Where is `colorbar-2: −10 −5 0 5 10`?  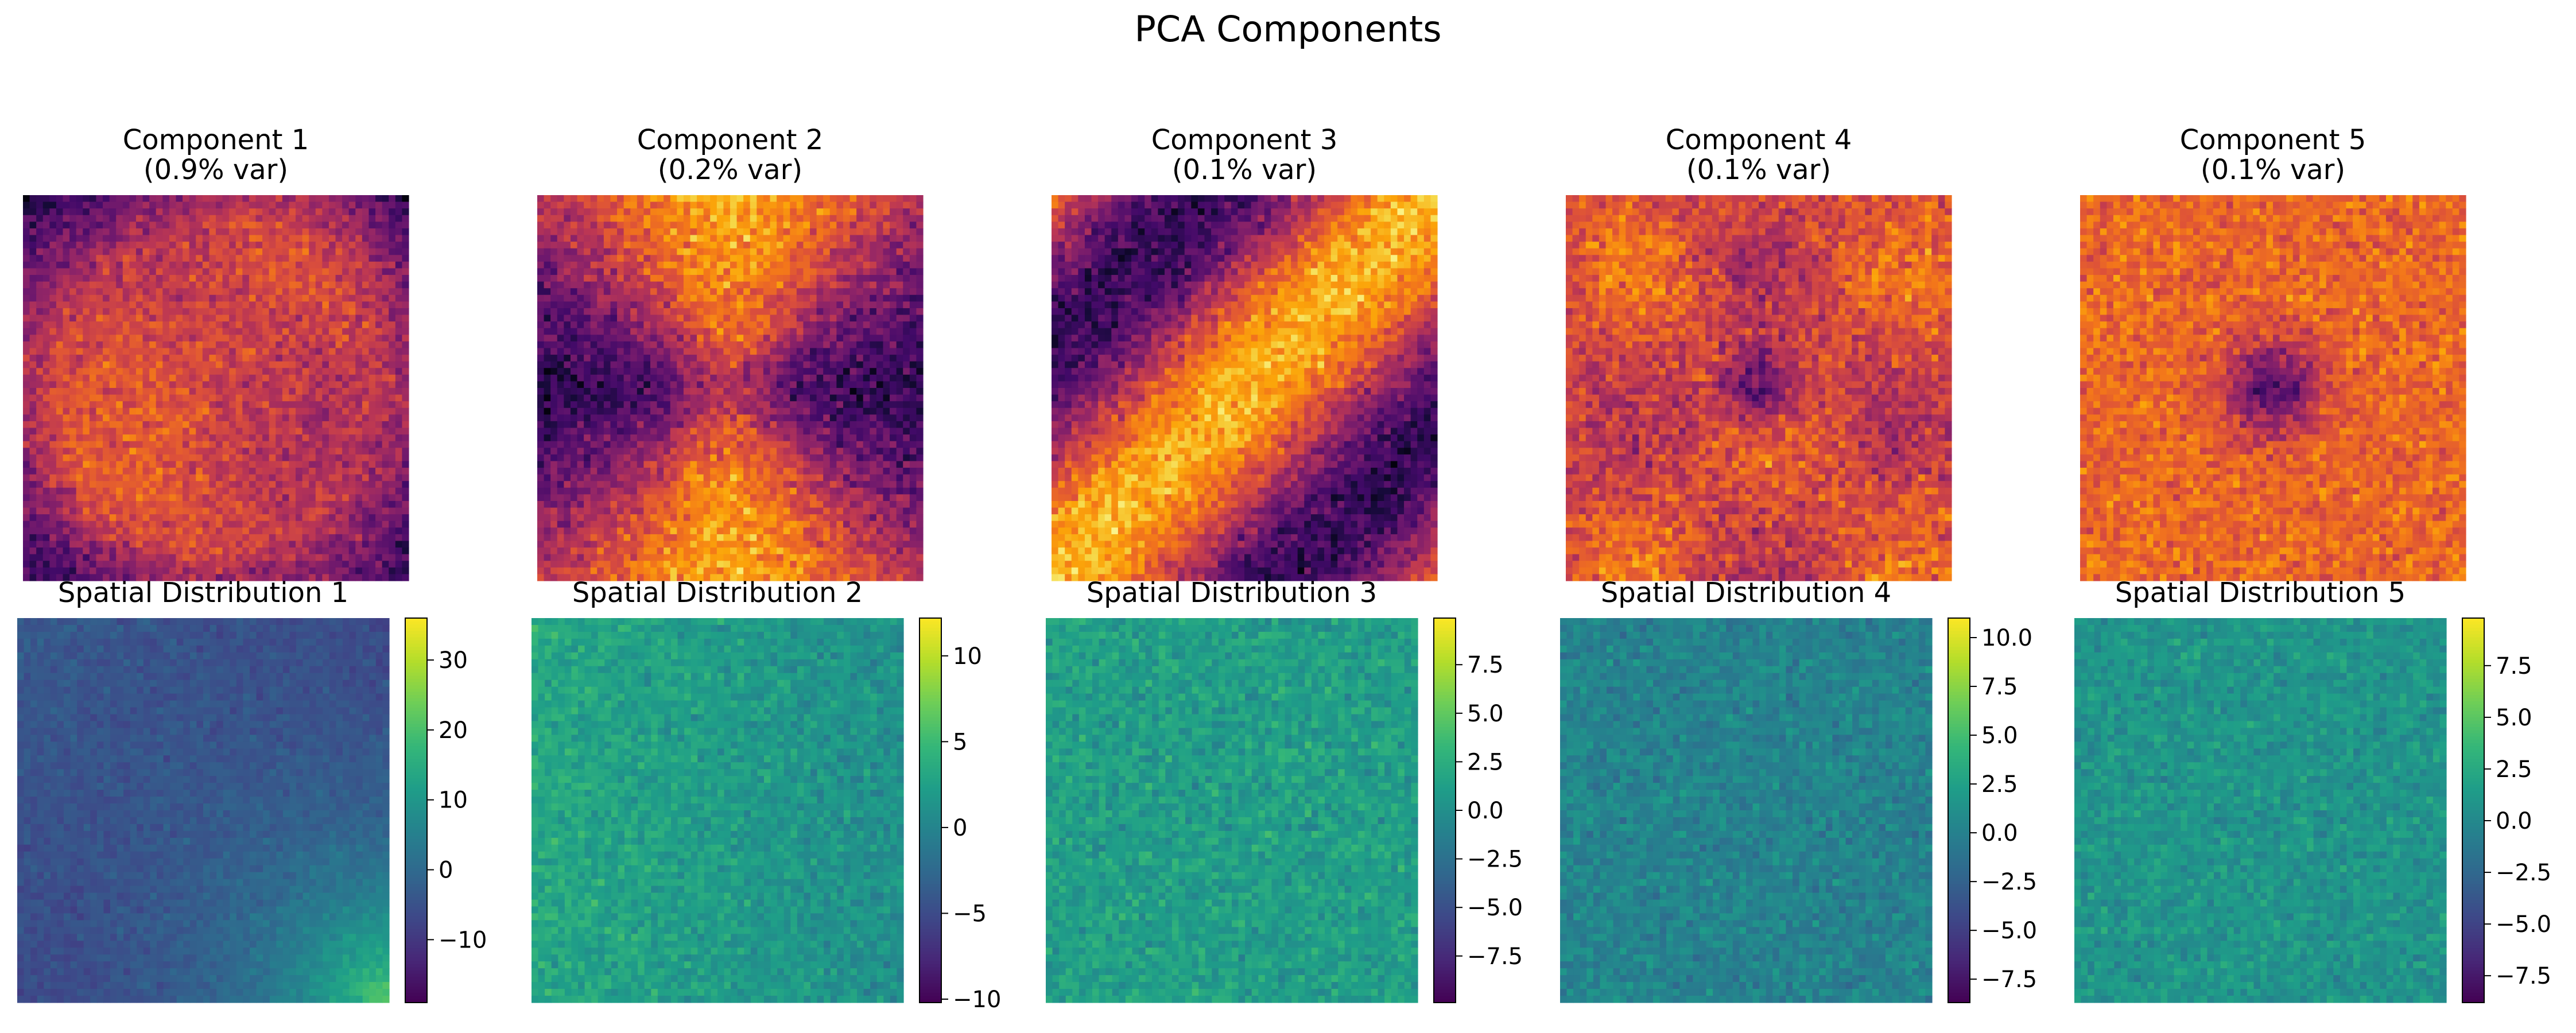 colorbar-2: −10 −5 0 5 10 is located at coordinates (960, 815).